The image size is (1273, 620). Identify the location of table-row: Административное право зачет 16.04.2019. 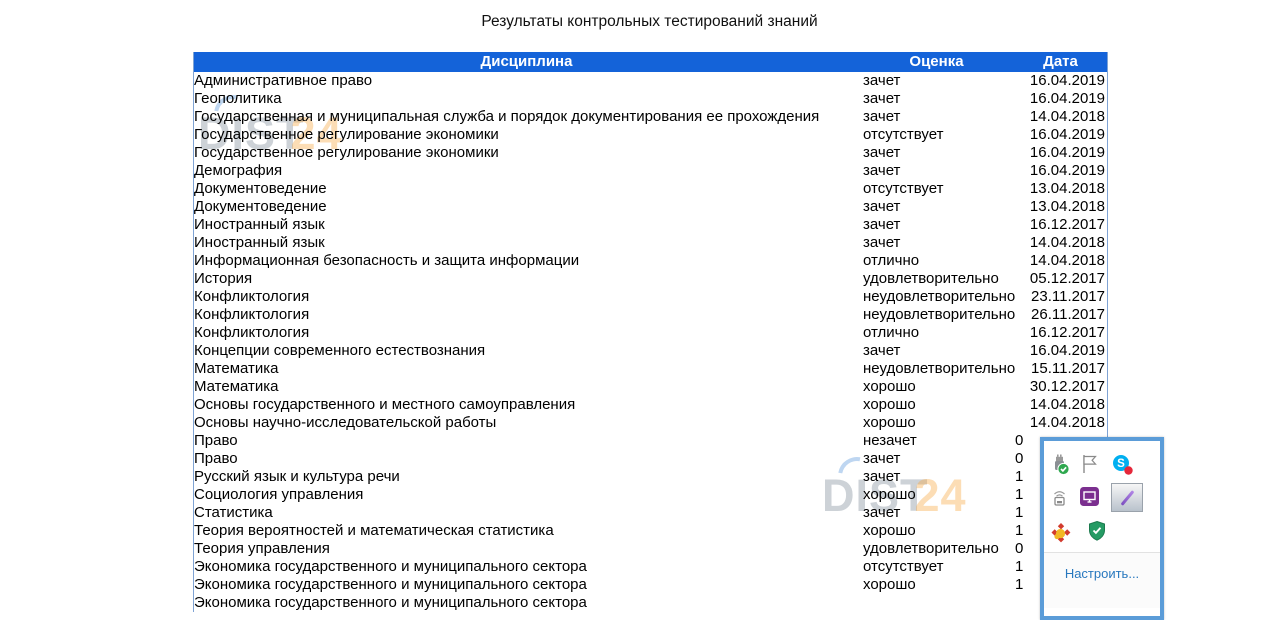
(650, 81).